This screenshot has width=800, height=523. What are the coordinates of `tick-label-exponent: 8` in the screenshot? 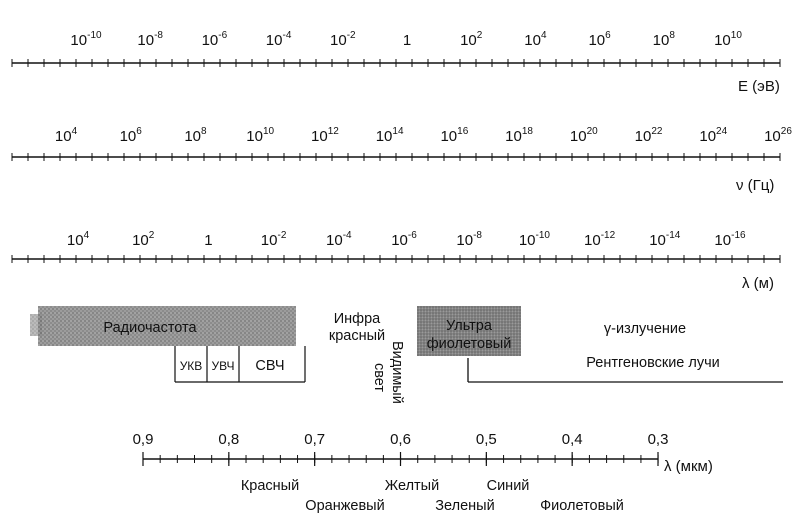 It's located at (204, 131).